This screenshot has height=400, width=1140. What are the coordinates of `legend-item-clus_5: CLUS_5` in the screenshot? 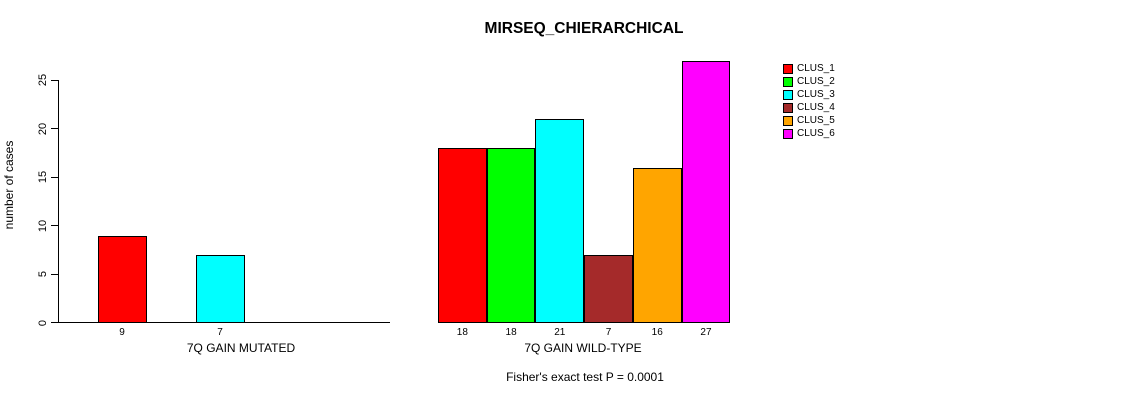 It's located at (809, 120).